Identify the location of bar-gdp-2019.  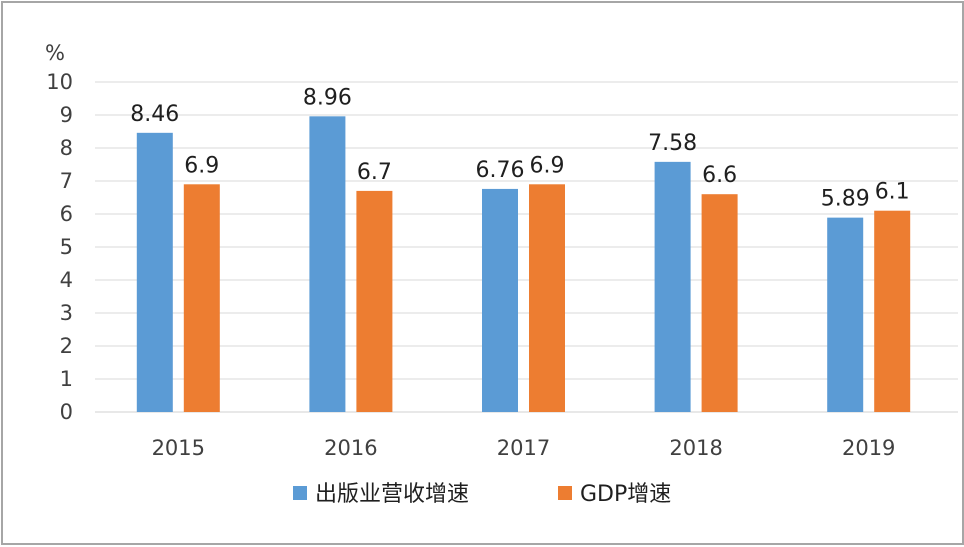
(892, 311).